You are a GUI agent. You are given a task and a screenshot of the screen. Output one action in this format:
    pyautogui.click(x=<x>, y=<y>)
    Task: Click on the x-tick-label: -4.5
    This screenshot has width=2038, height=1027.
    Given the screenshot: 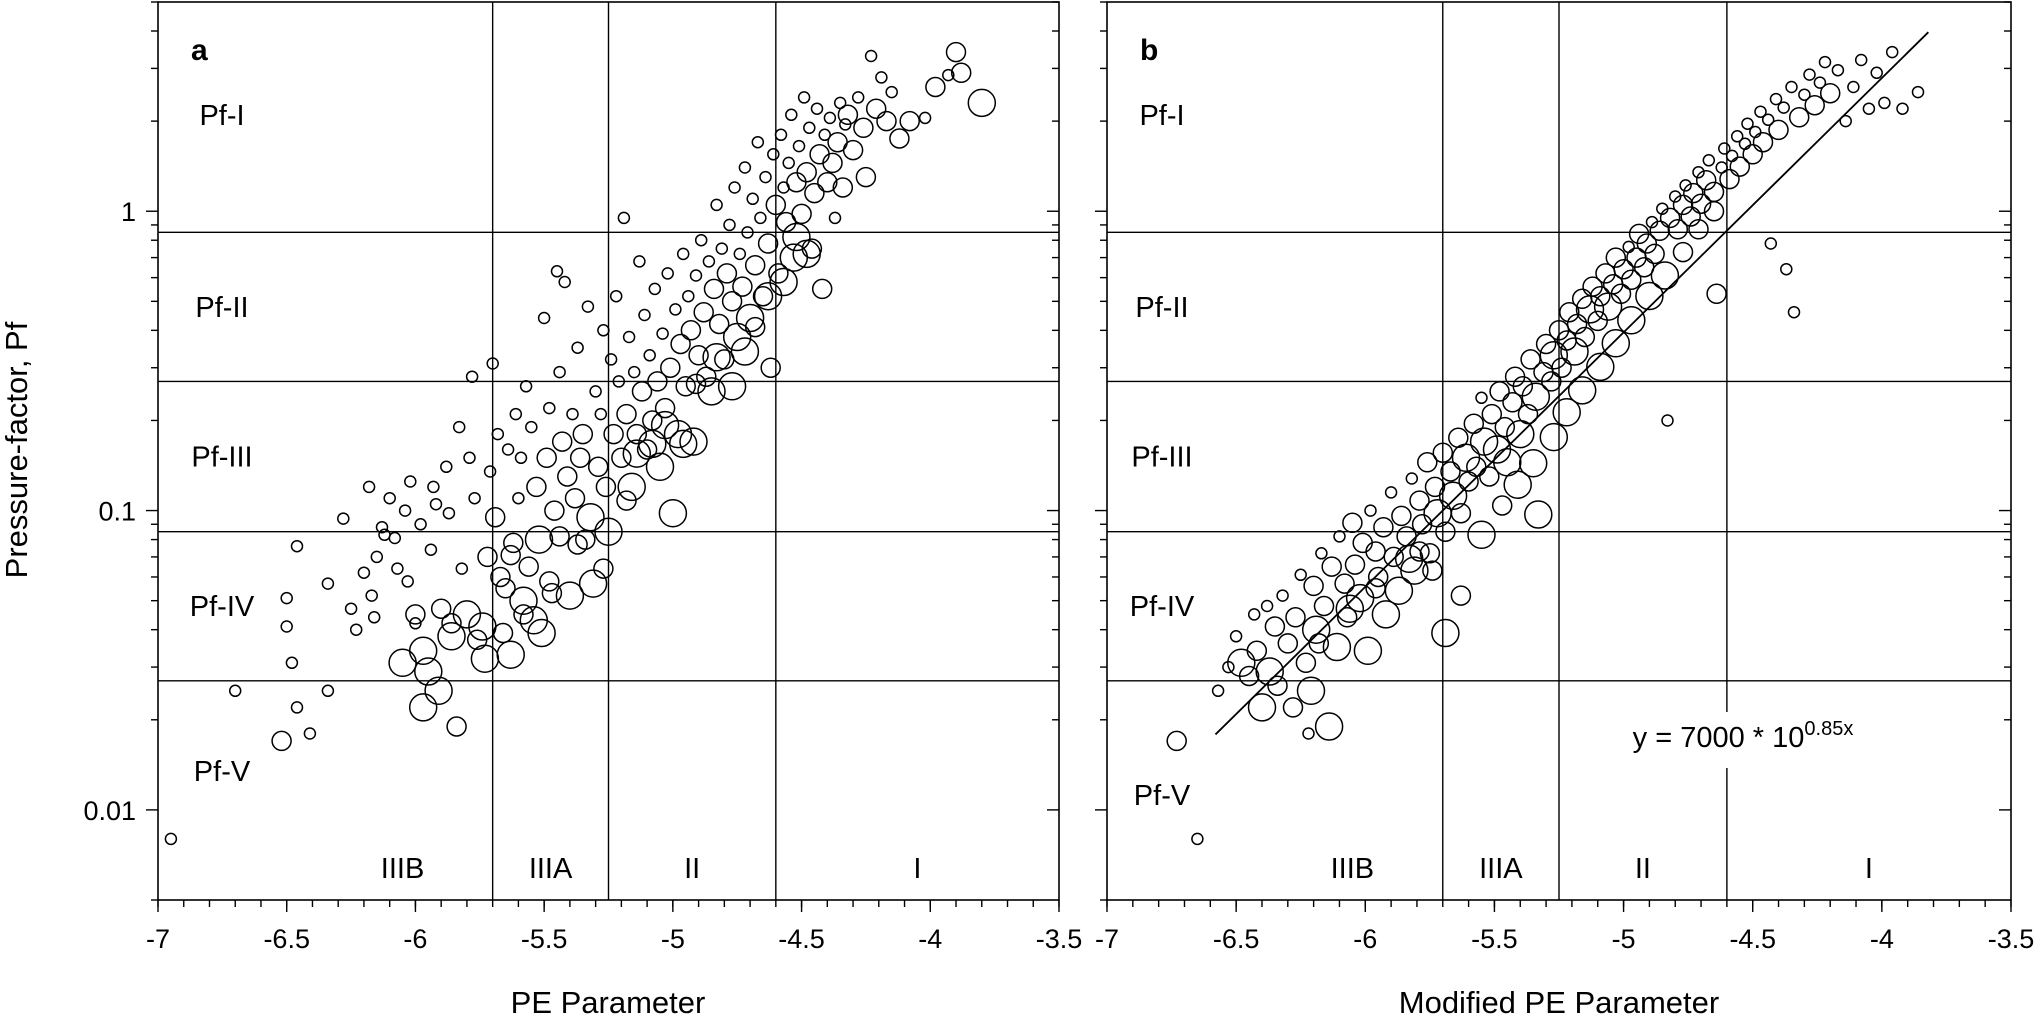 What is the action you would take?
    pyautogui.click(x=1752, y=939)
    